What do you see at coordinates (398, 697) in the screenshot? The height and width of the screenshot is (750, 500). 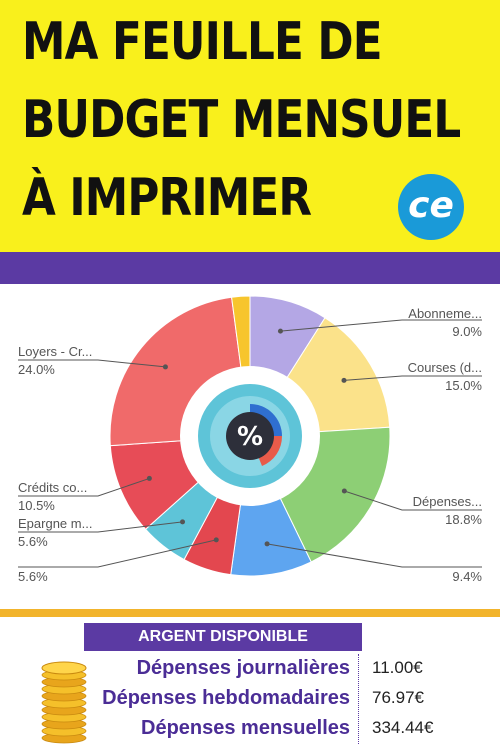 I see `row-value-hebdomadaires: 76.97€` at bounding box center [398, 697].